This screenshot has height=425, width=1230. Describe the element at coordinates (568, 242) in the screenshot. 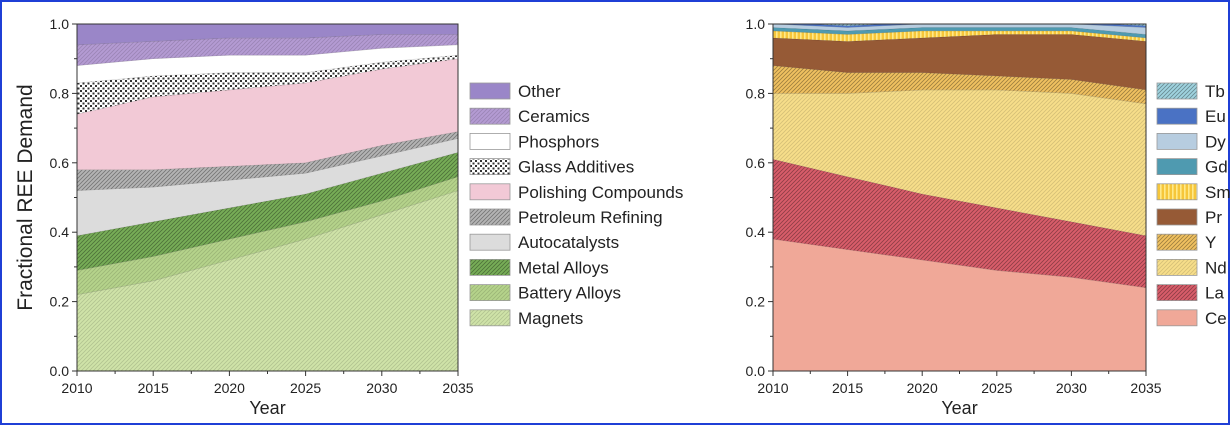

I see `legend-label: Autocatalysts` at that location.